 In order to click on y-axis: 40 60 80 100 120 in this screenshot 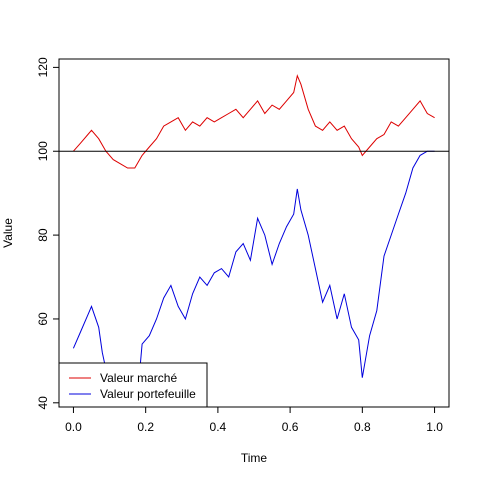, I will do `click(48, 233)`.